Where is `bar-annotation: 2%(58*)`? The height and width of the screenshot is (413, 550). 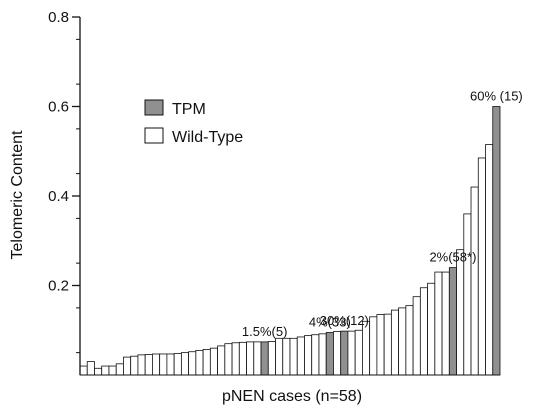 bar-annotation: 2%(58*) is located at coordinates (452, 257).